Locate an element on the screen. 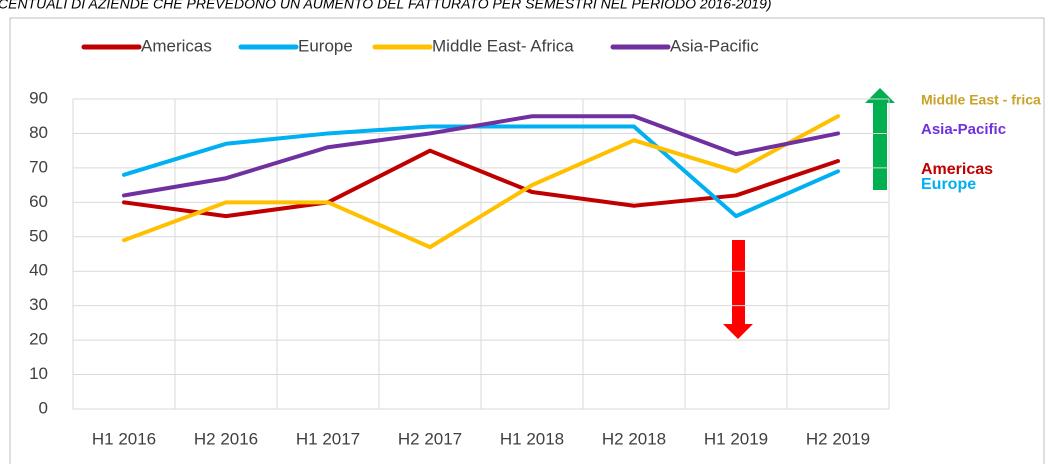 The height and width of the screenshot is (464, 1053). y-tick-label: 90 is located at coordinates (38, 97).